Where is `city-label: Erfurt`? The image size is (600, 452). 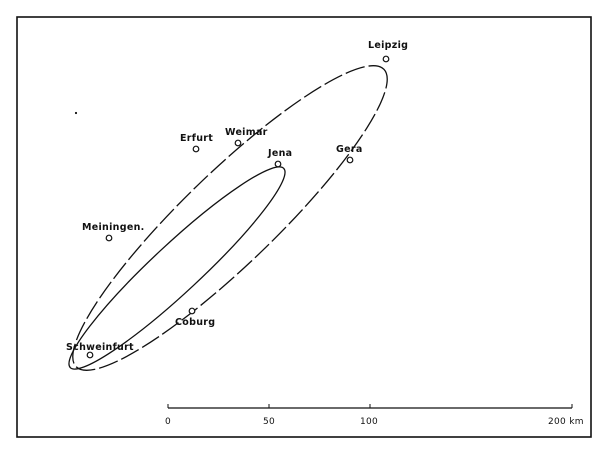
city-label: Erfurt is located at coordinates (196, 138).